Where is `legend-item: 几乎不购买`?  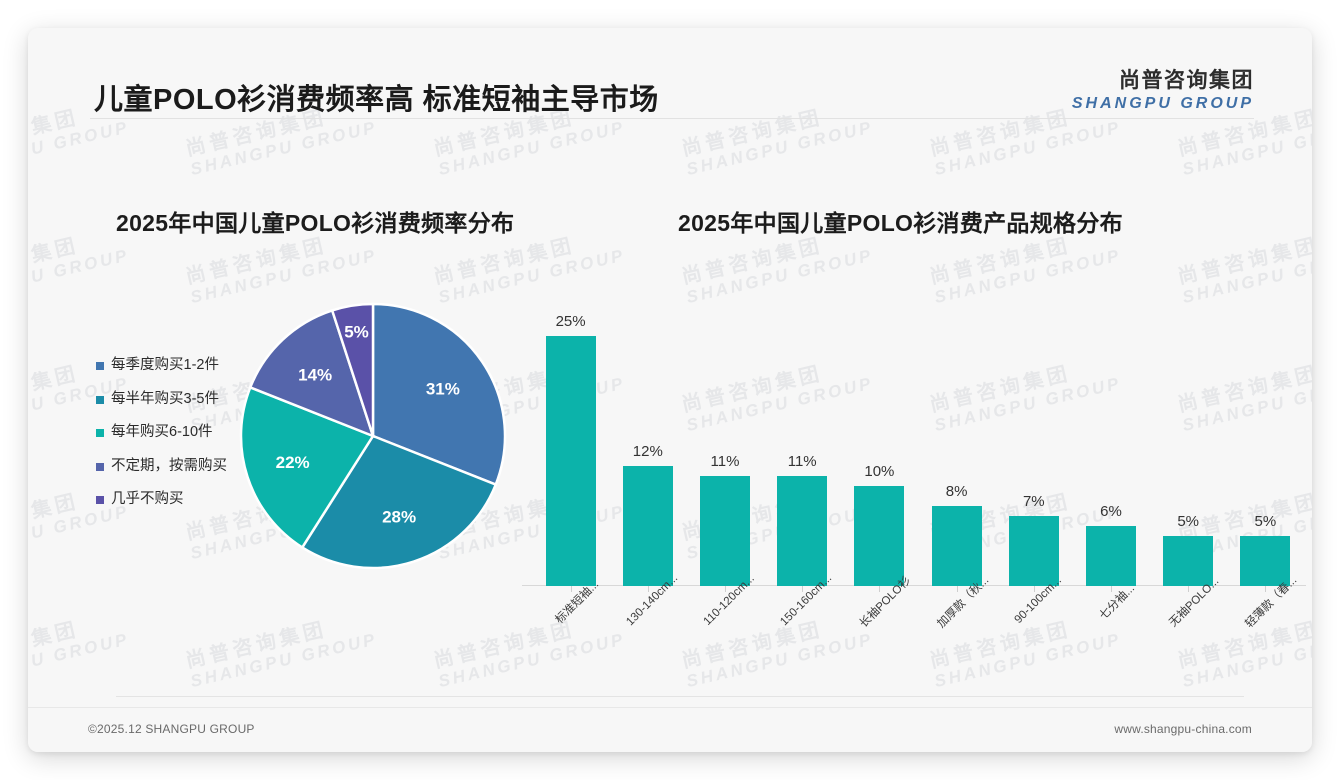 legend-item: 几乎不购买 is located at coordinates (171, 500).